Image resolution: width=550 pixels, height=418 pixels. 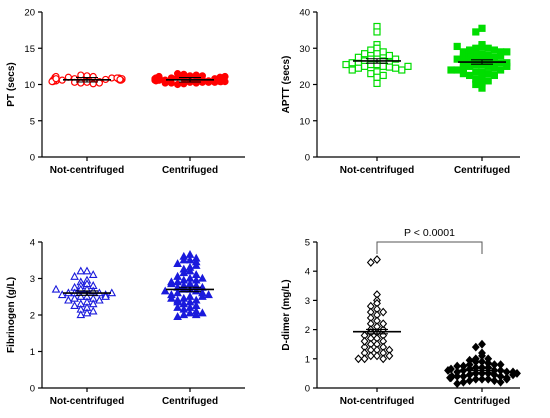 I want to click on y-tick-label: 15, so click(x=29, y=49).